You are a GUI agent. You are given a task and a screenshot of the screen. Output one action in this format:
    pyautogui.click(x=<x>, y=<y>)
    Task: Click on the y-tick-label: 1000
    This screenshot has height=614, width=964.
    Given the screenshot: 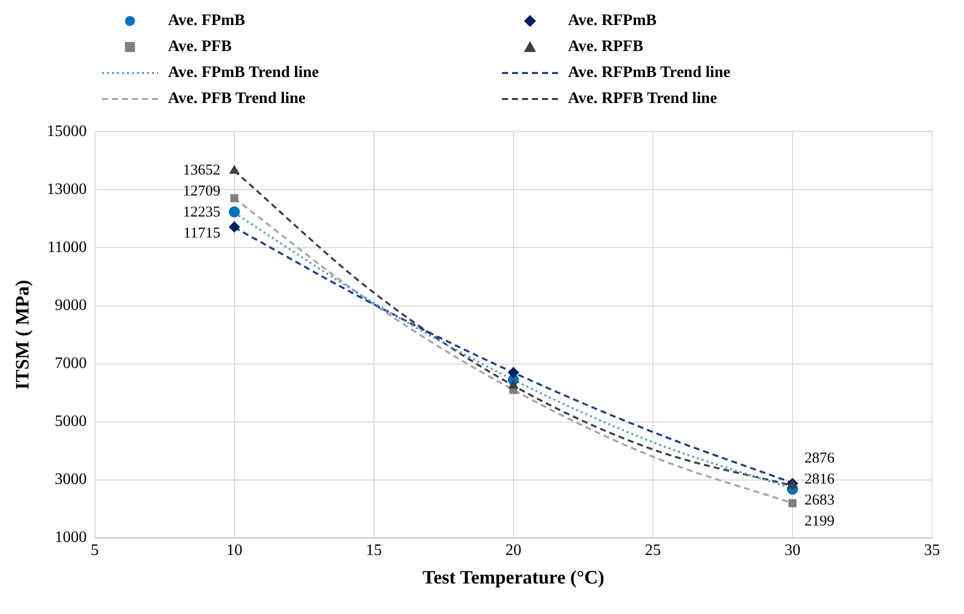 What is the action you would take?
    pyautogui.click(x=70, y=537)
    